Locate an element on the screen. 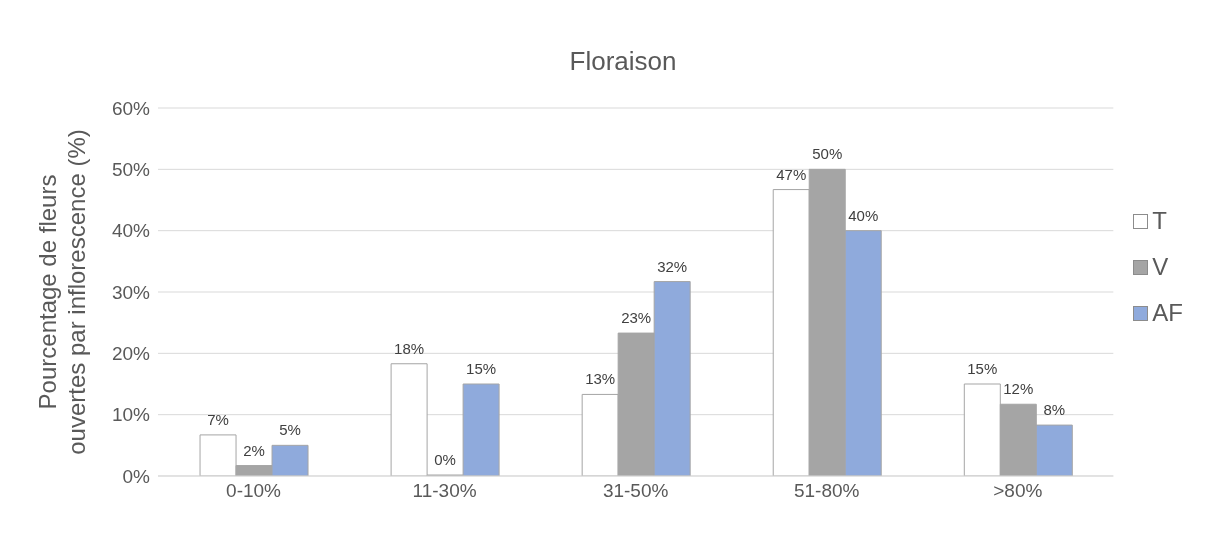  data-label: 12% is located at coordinates (1018, 389).